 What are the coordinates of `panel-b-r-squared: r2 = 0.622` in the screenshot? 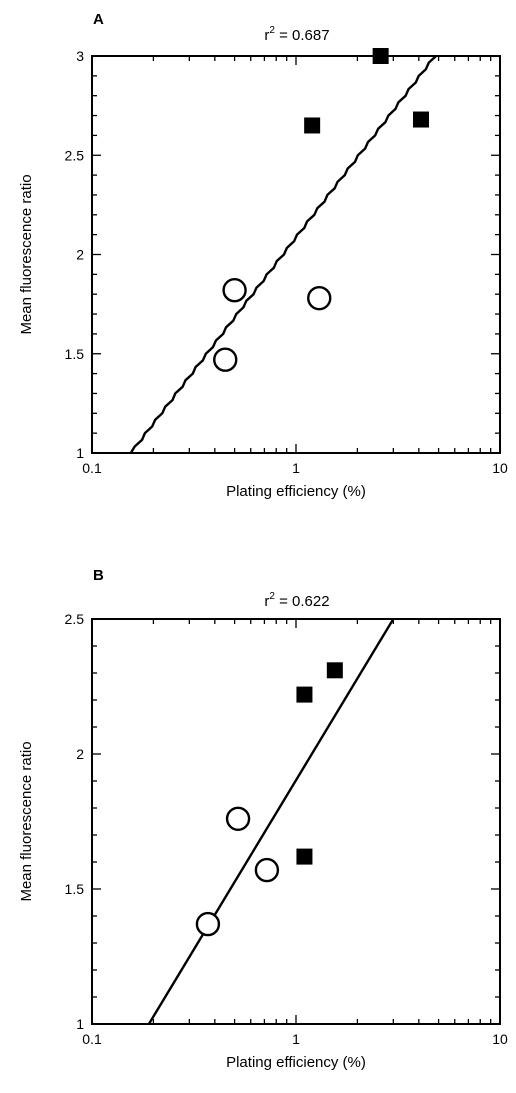 It's located at (296, 600).